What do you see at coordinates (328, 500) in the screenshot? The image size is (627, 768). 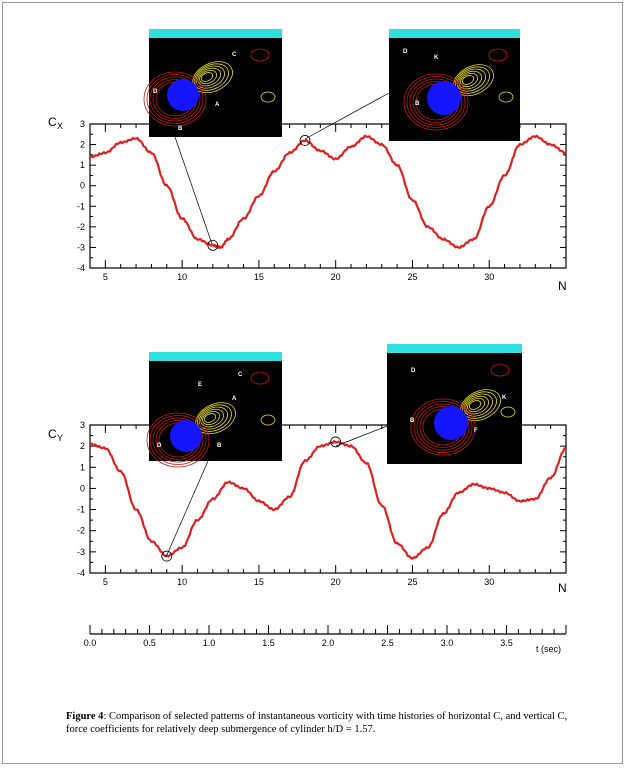 I see `force-coefficient-line` at bounding box center [328, 500].